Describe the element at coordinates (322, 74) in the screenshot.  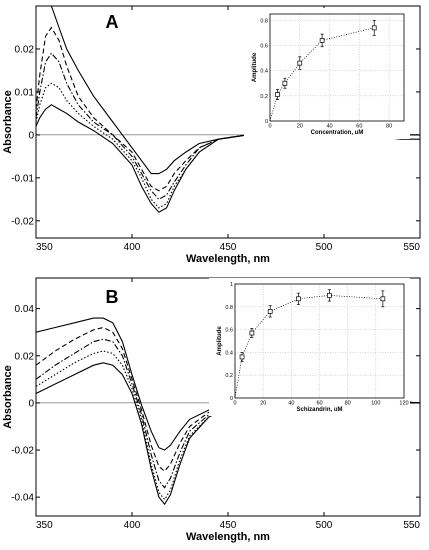
I see `inset-trend-line` at that location.